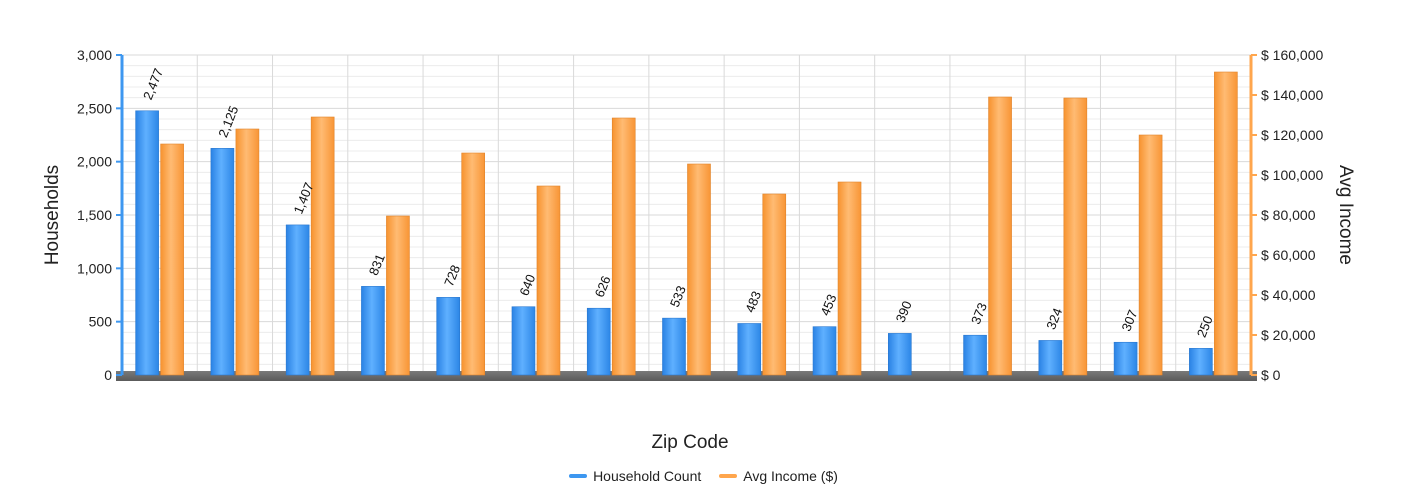 The height and width of the screenshot is (502, 1407). I want to click on legend-item-household-count: Household Count, so click(635, 476).